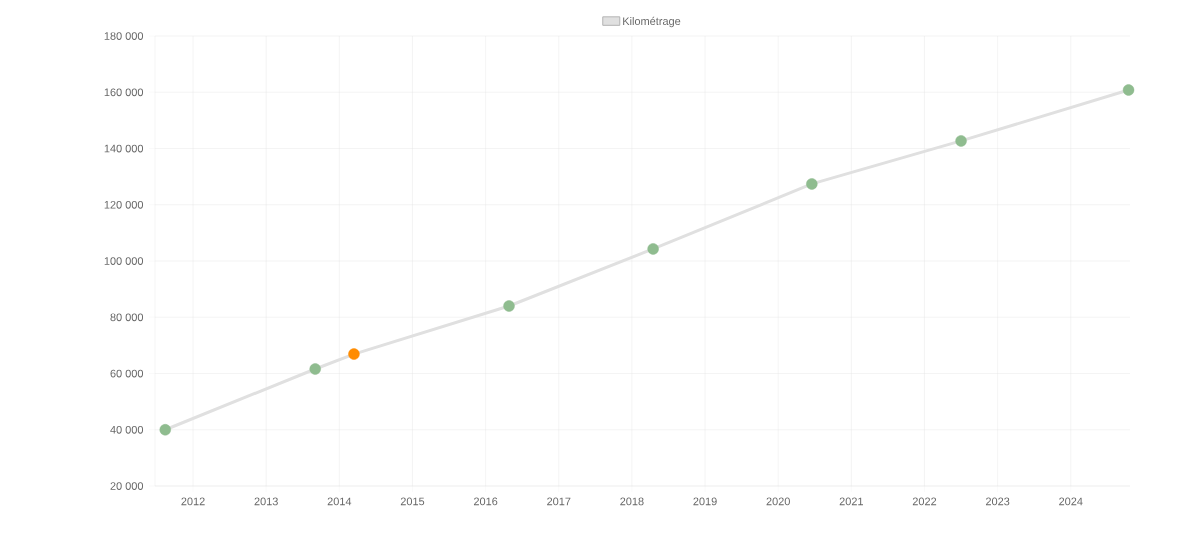 This screenshot has height=554, width=1200. I want to click on y-tick-label: 100 000, so click(124, 261).